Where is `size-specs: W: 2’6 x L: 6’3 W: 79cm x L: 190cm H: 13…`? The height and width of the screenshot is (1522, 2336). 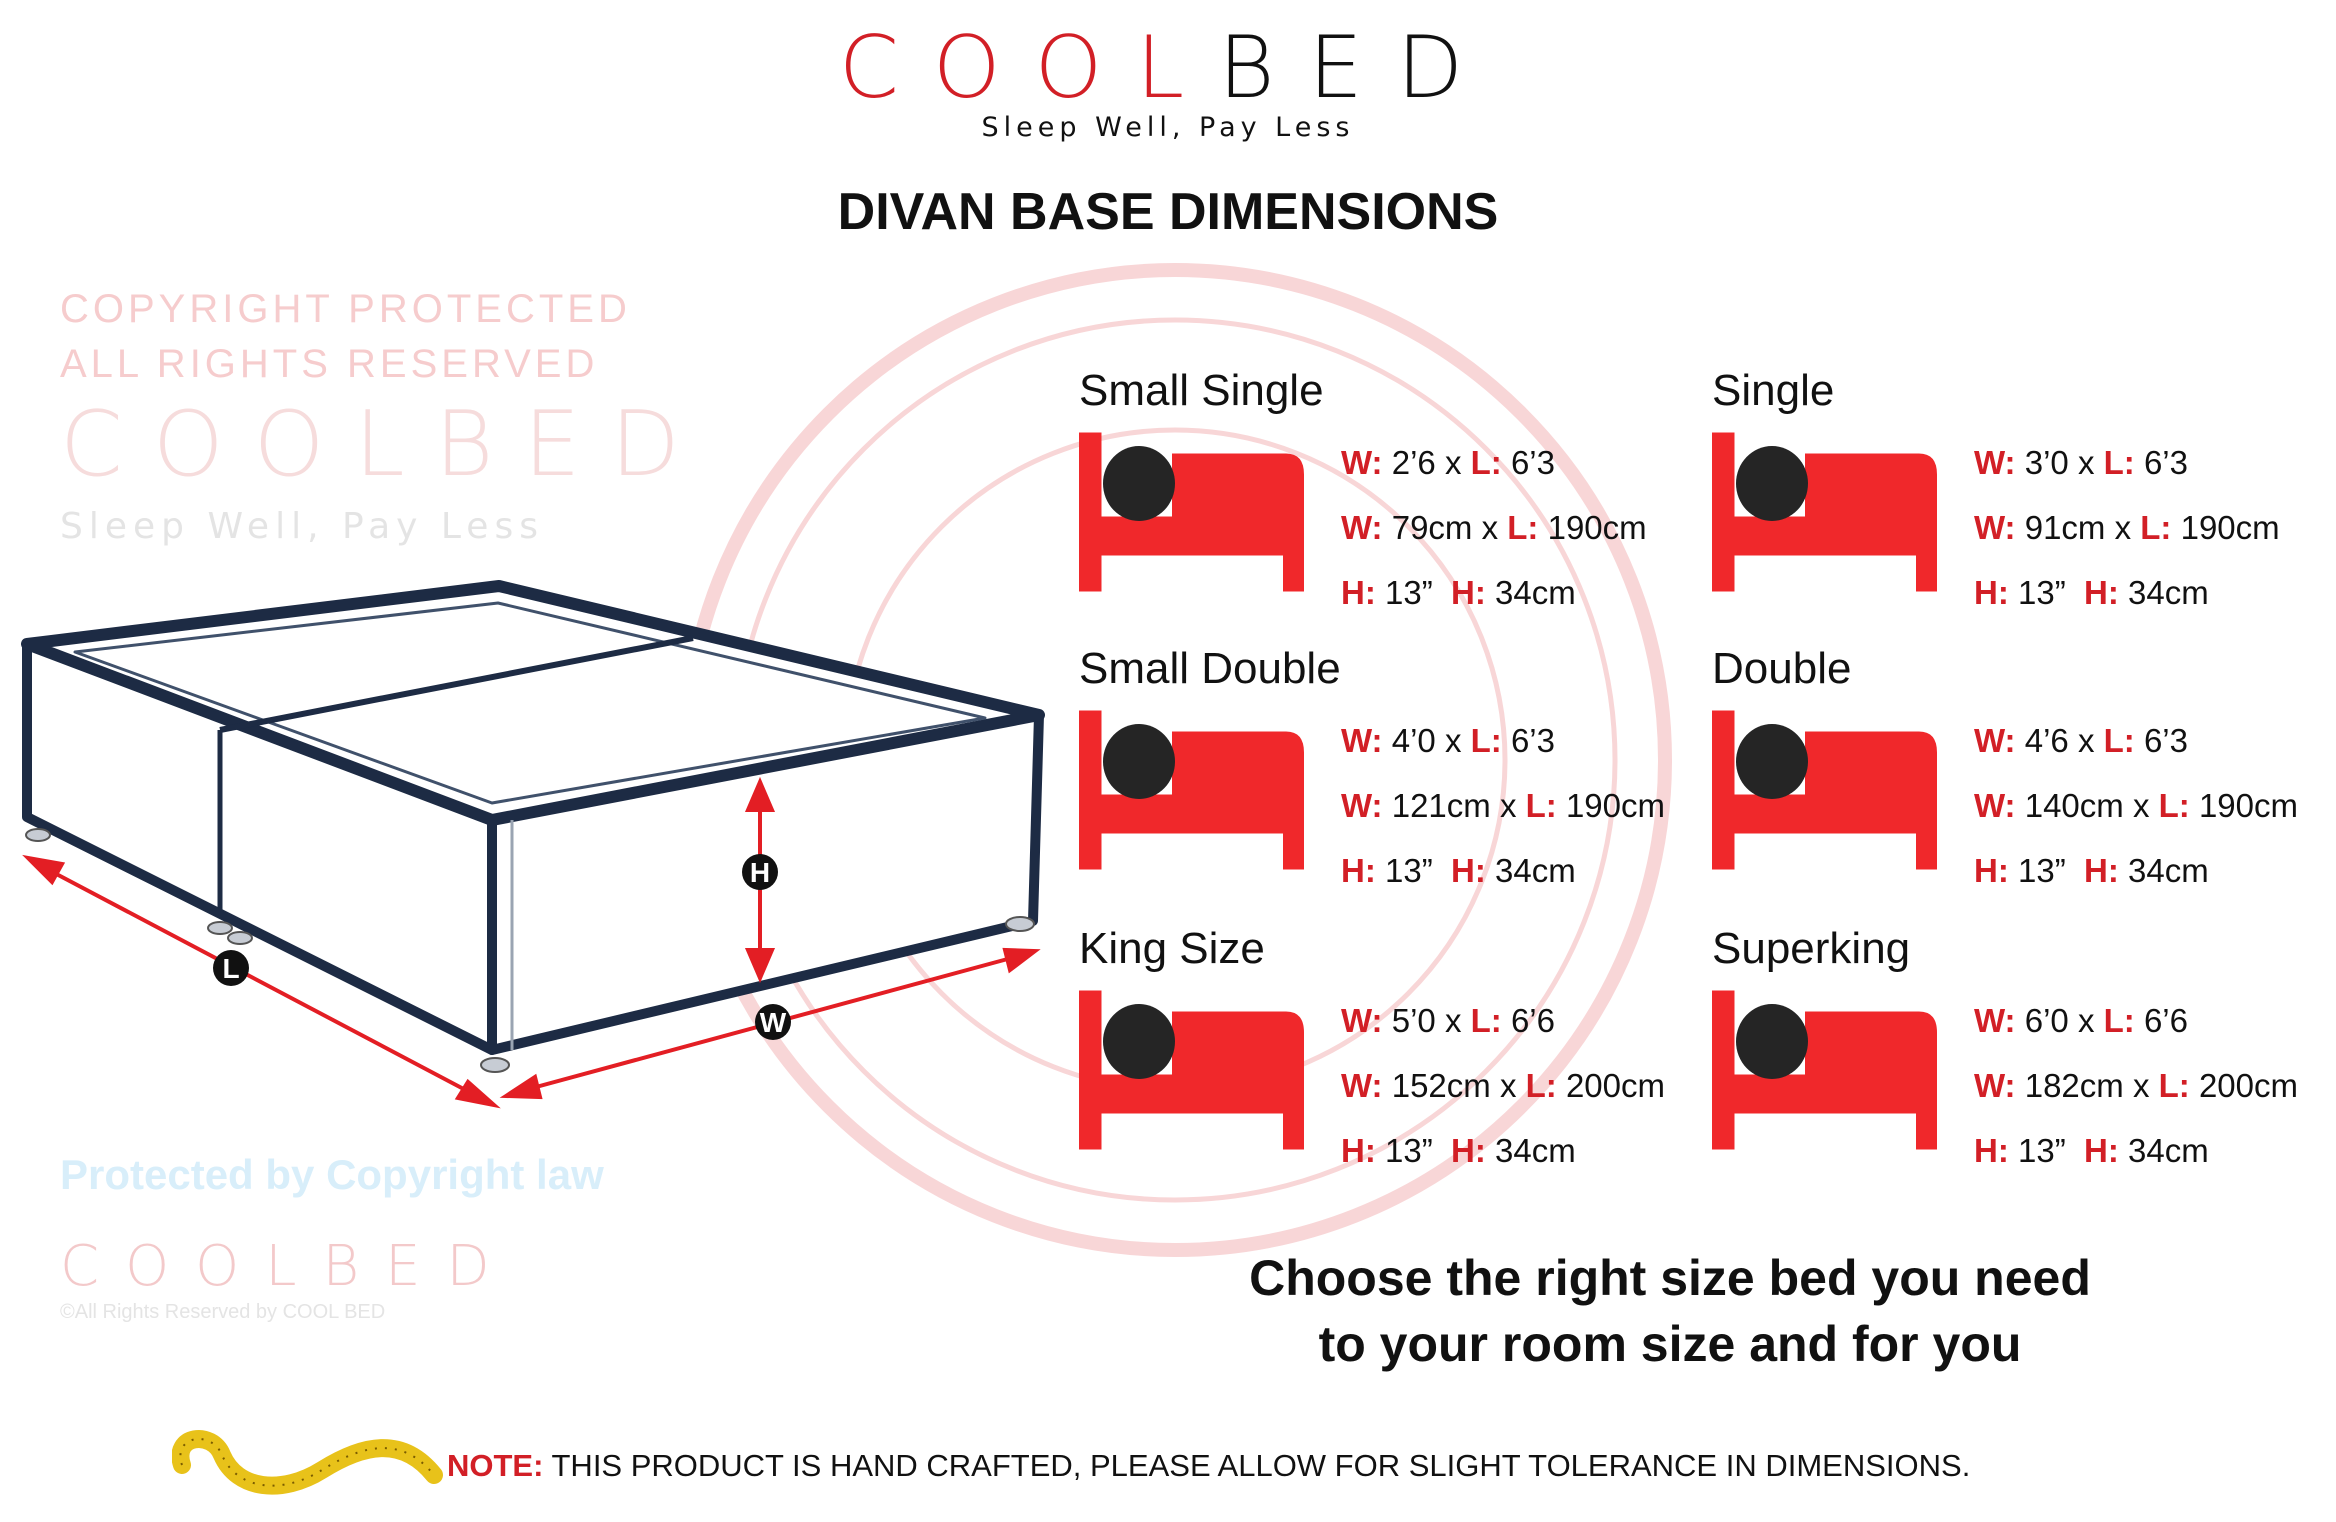
size-specs: W: 2’6 x L: 6’3 W: 79cm x L: 190cm H: 13… is located at coordinates (1494, 527).